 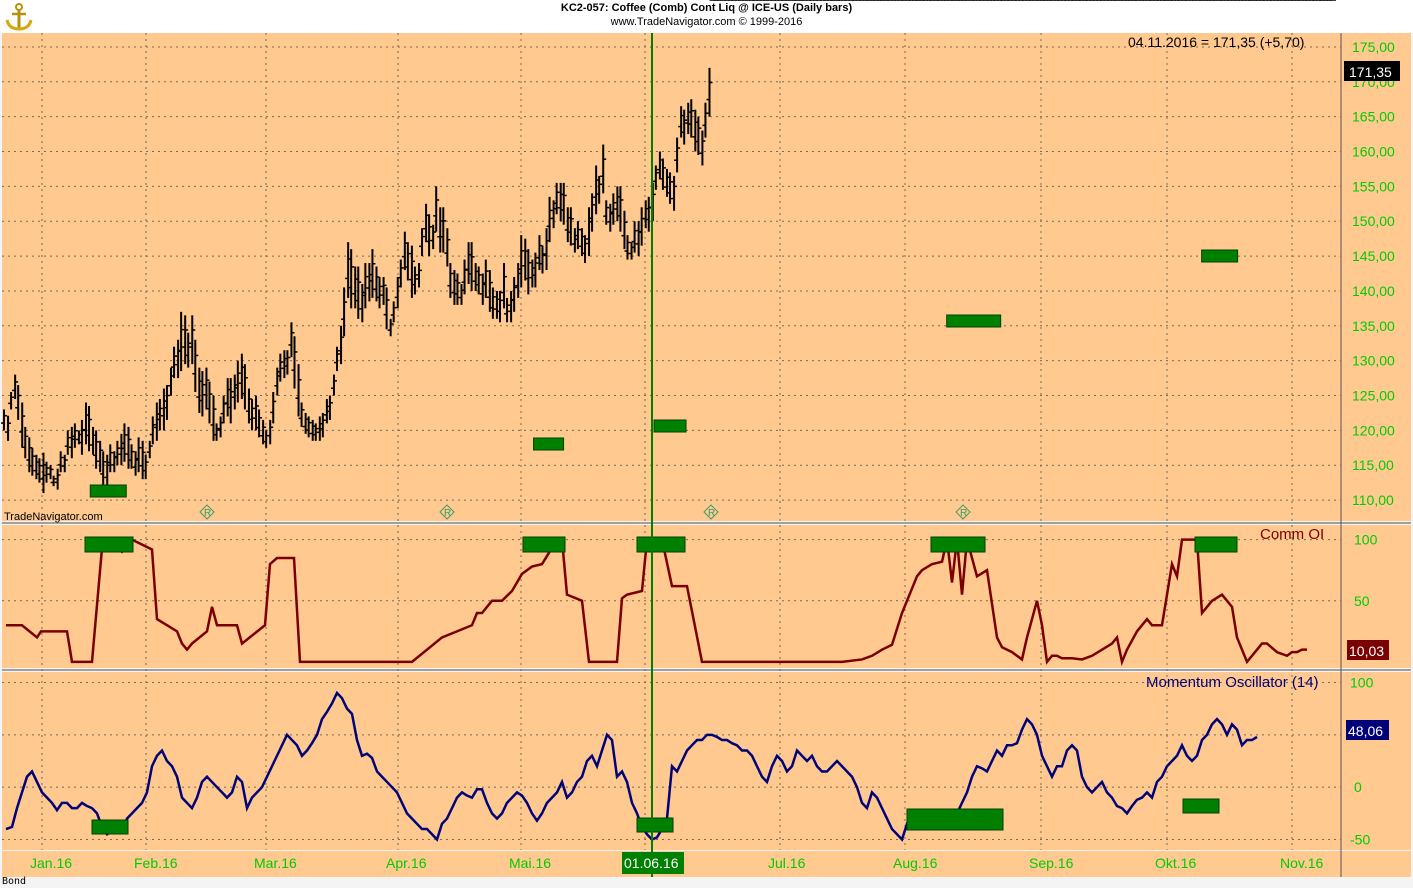 I want to click on price-y-tick-label: 155,00, so click(x=1373, y=186).